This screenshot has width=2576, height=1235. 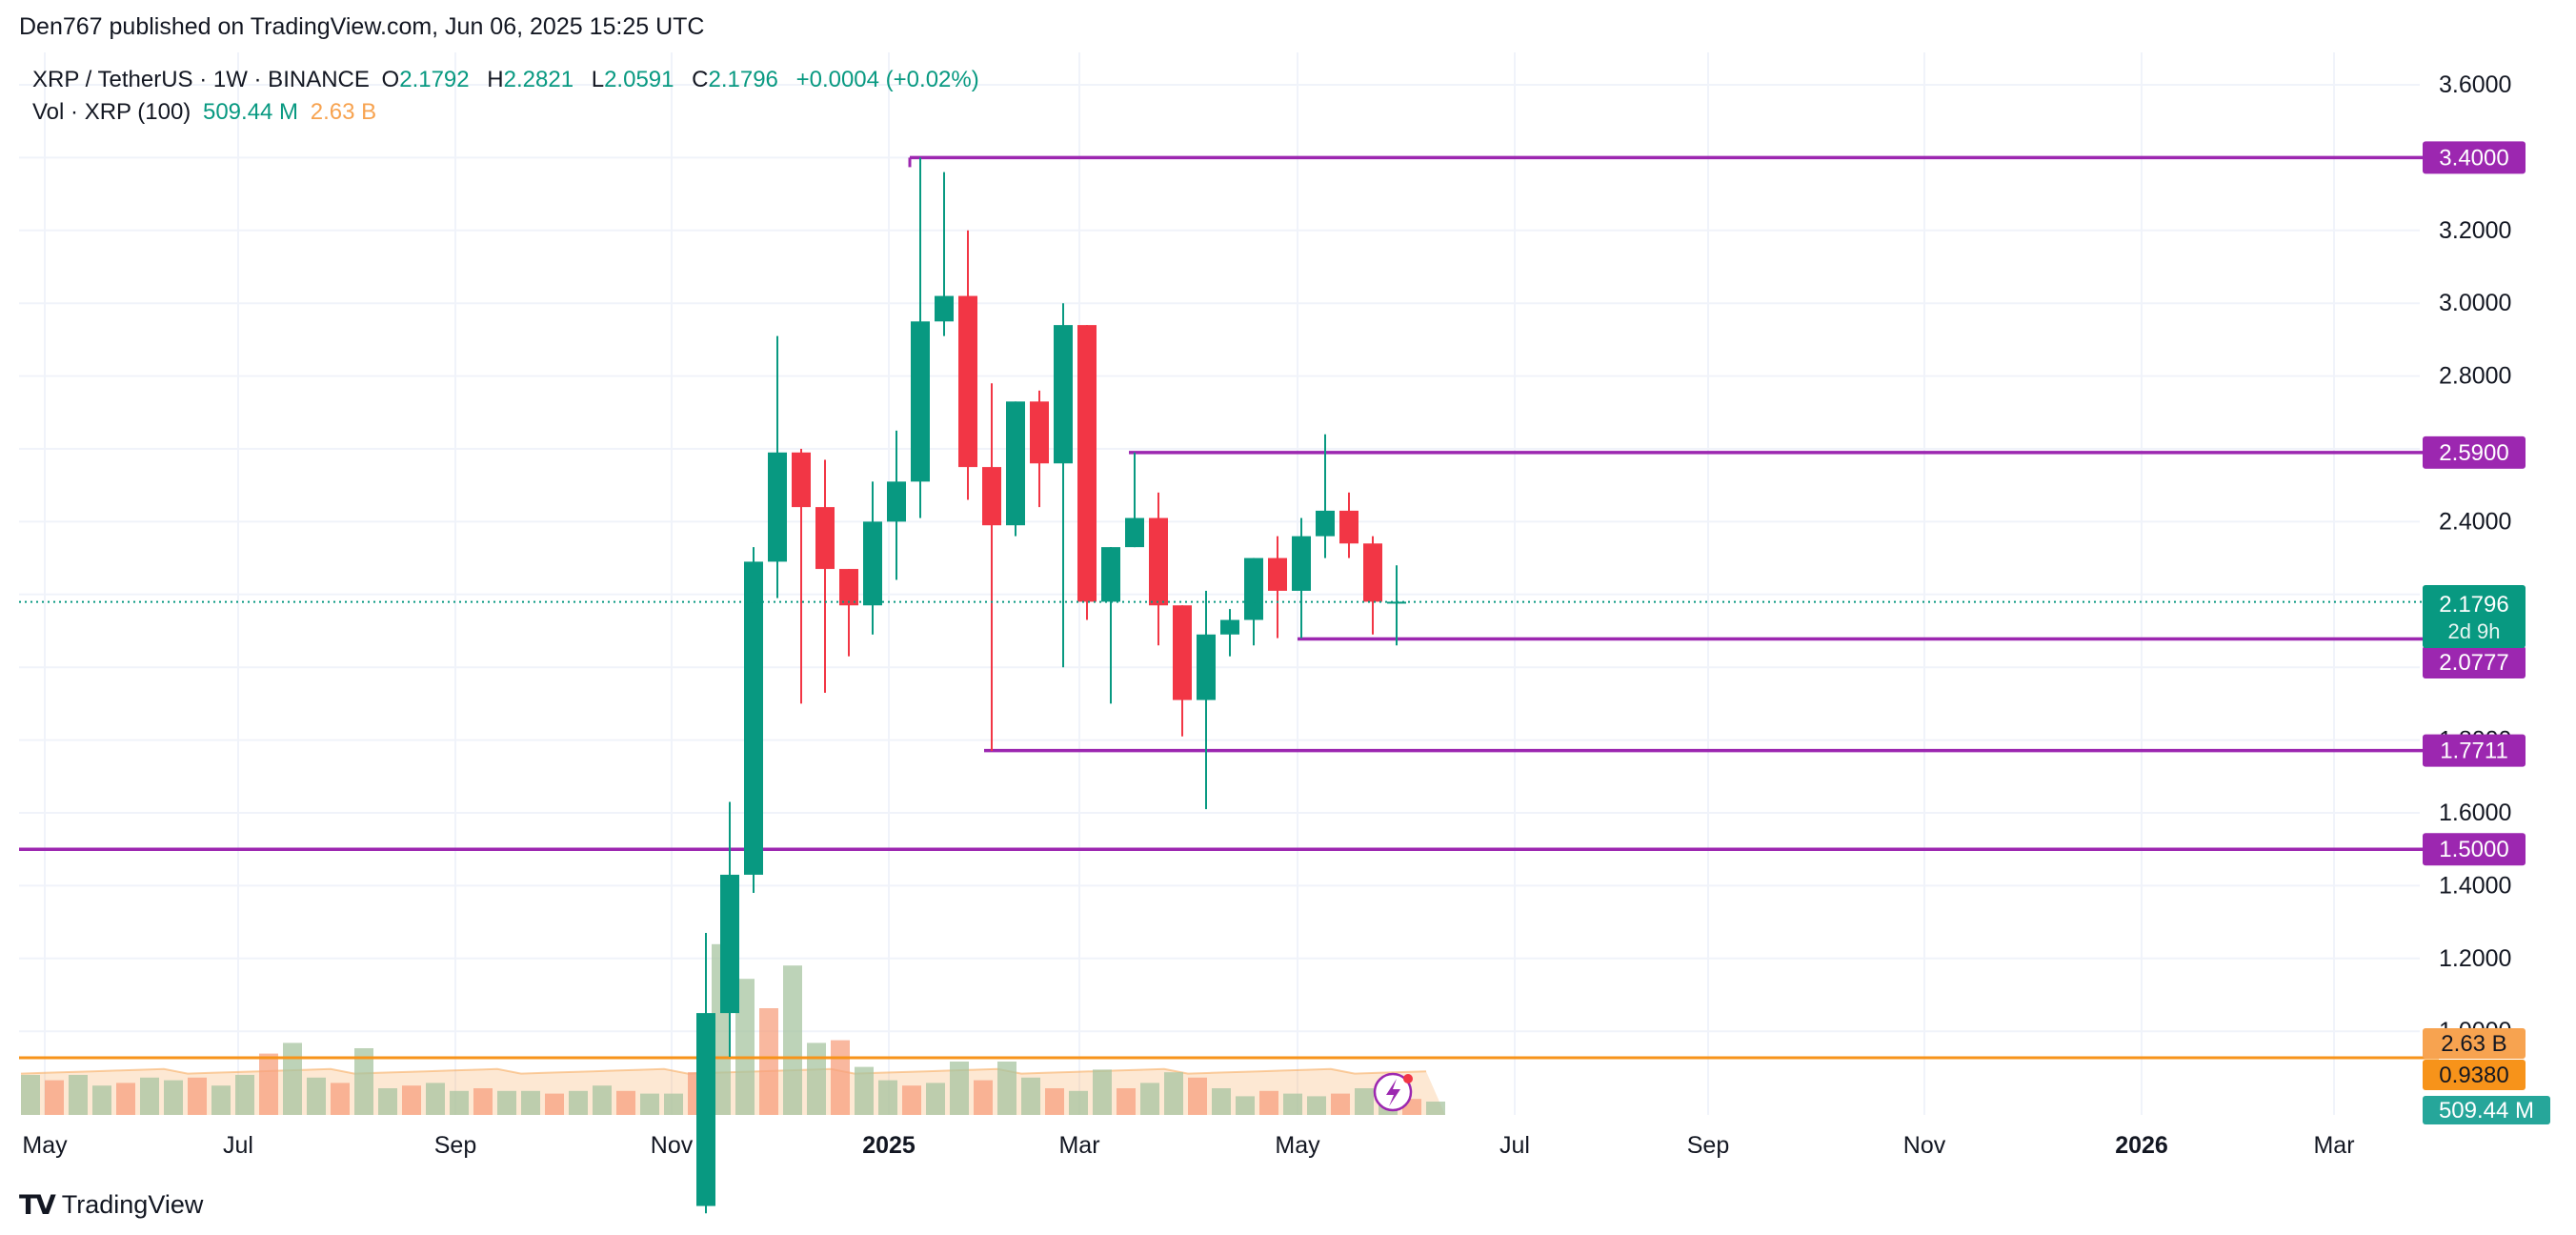 What do you see at coordinates (38, 1205) in the screenshot?
I see `tradingview-logo-icon: 𝗧𝗩` at bounding box center [38, 1205].